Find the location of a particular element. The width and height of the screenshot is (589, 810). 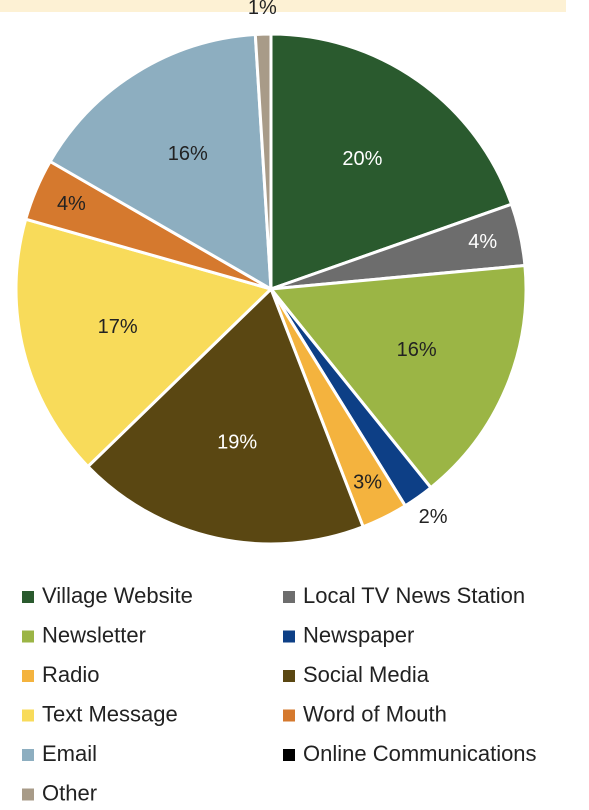

legend-label: Village Website is located at coordinates (117, 595).